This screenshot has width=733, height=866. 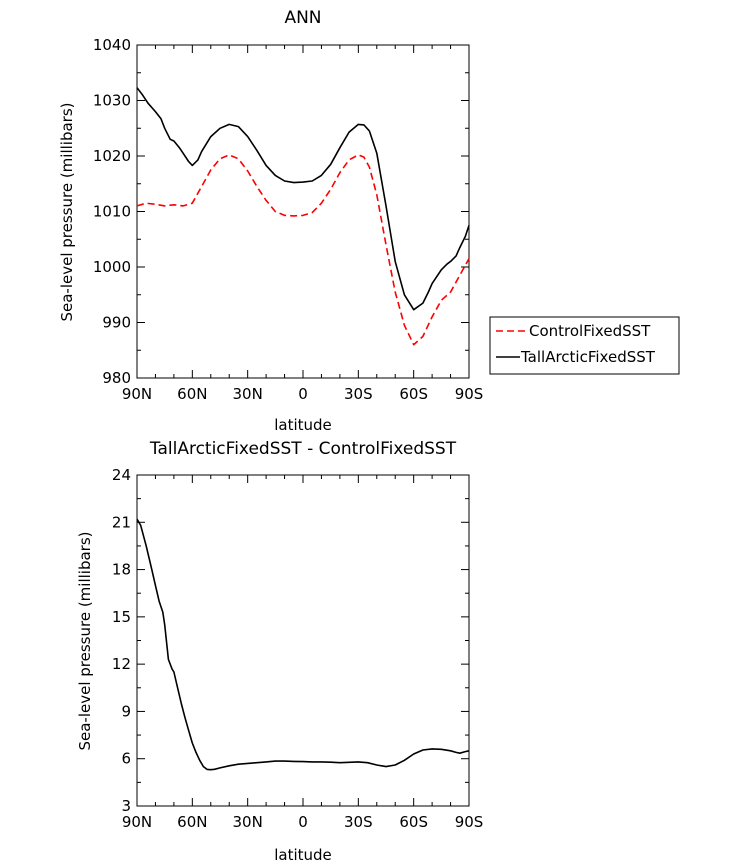 I want to click on series-line-controlfixedsst, so click(x=303, y=250).